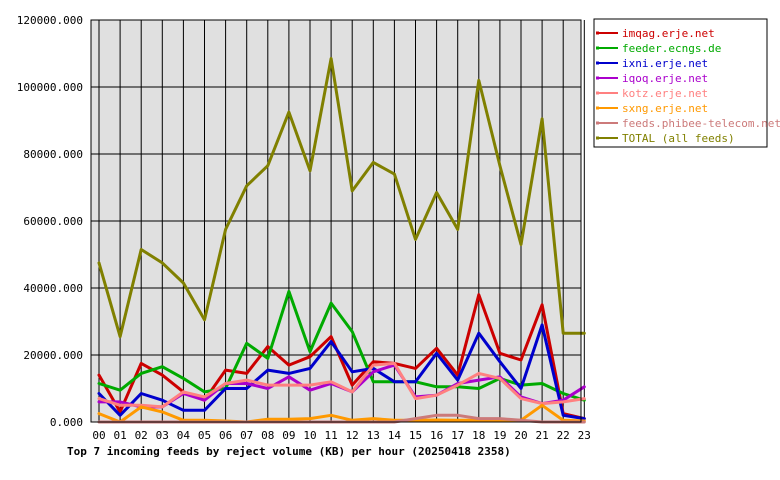 This screenshot has height=480, width=780. Describe the element at coordinates (309, 435) in the screenshot. I see `x-tick-label: 10` at that location.